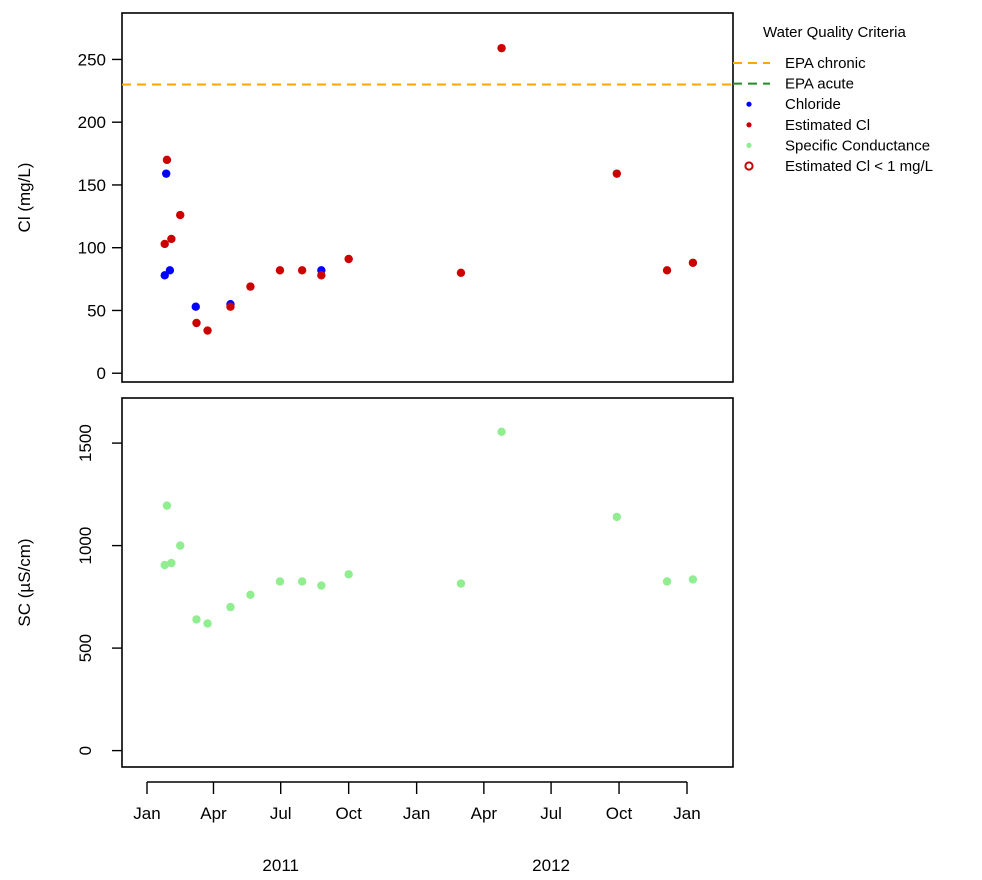 The image size is (982, 880). I want to click on y-tick-label: 100, so click(92, 248).